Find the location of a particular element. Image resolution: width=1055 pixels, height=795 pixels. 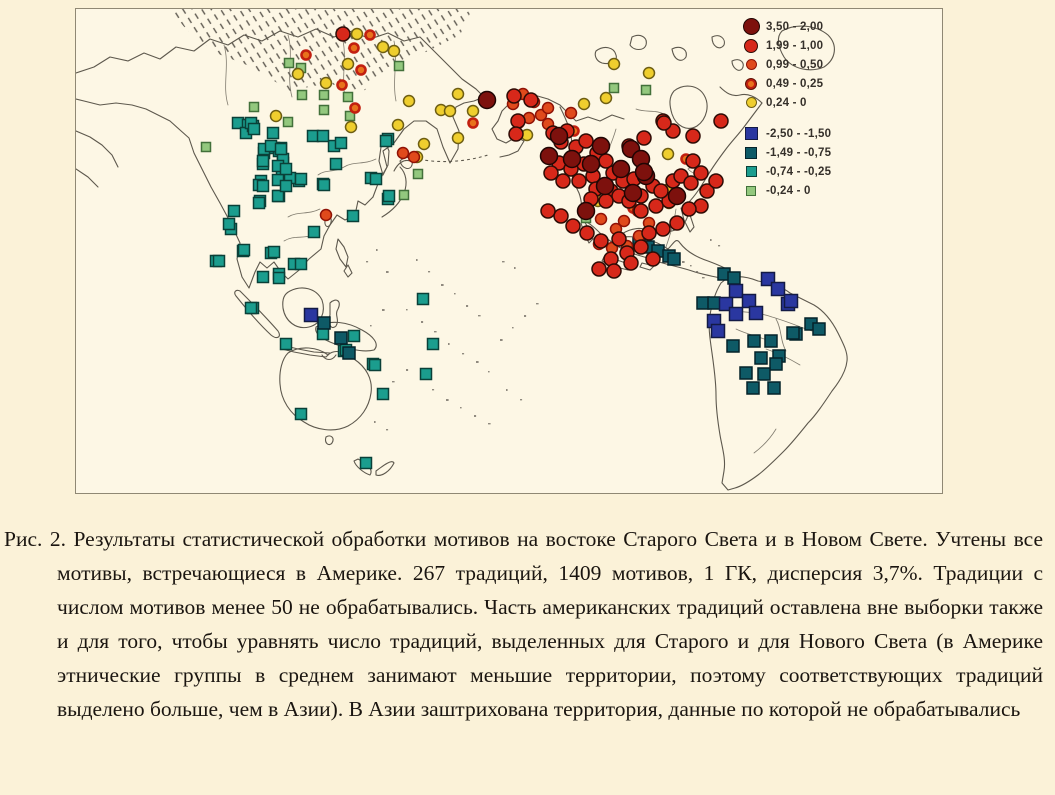

legend-label: 0,49 - 0,25 is located at coordinates (795, 83).